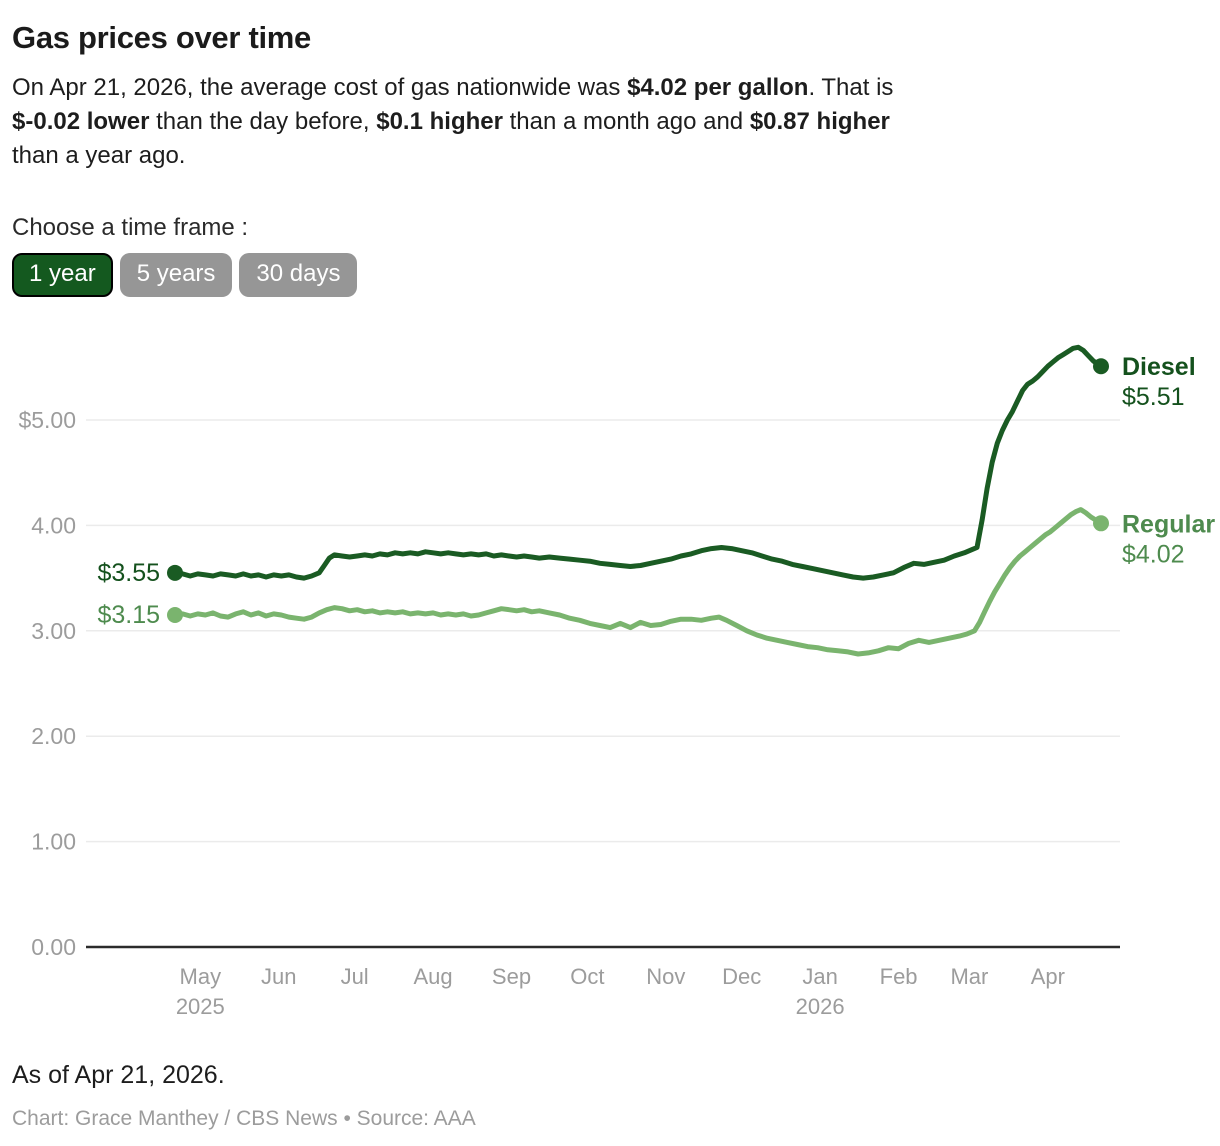 This screenshot has height=1146, width=1220. What do you see at coordinates (610, 275) in the screenshot?
I see `timeframe-button-group: 1 year 5 years 30 days` at bounding box center [610, 275].